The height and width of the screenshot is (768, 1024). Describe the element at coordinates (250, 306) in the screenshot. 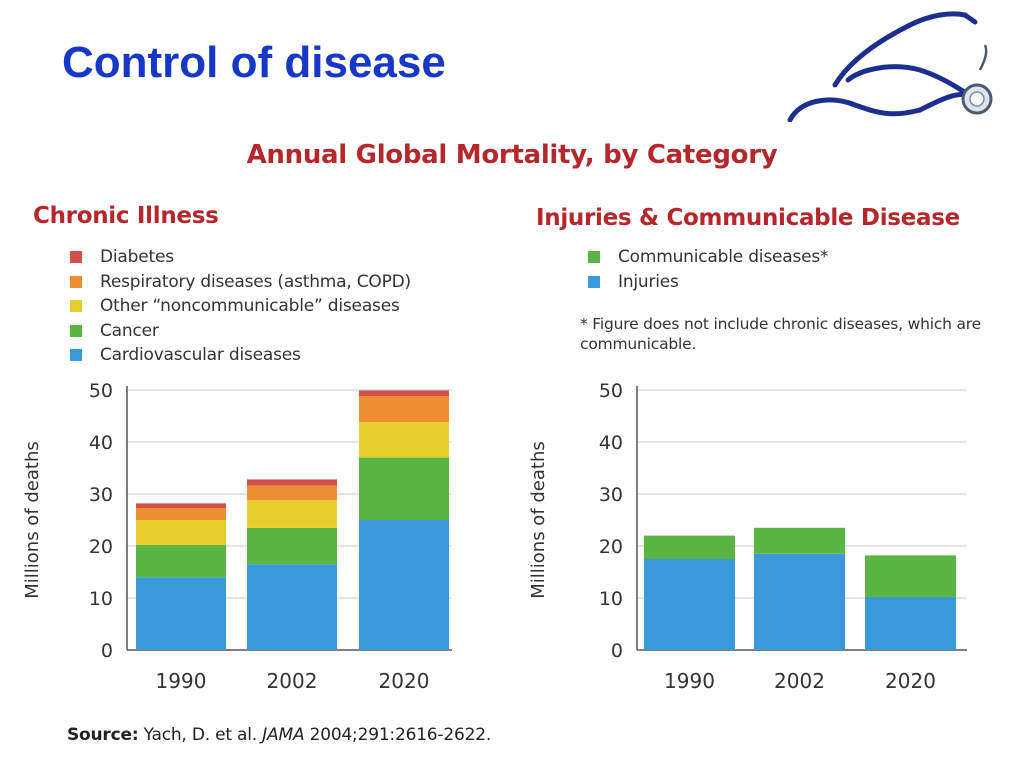

I see `legend-label: Other “noncommunicable” diseases` at that location.